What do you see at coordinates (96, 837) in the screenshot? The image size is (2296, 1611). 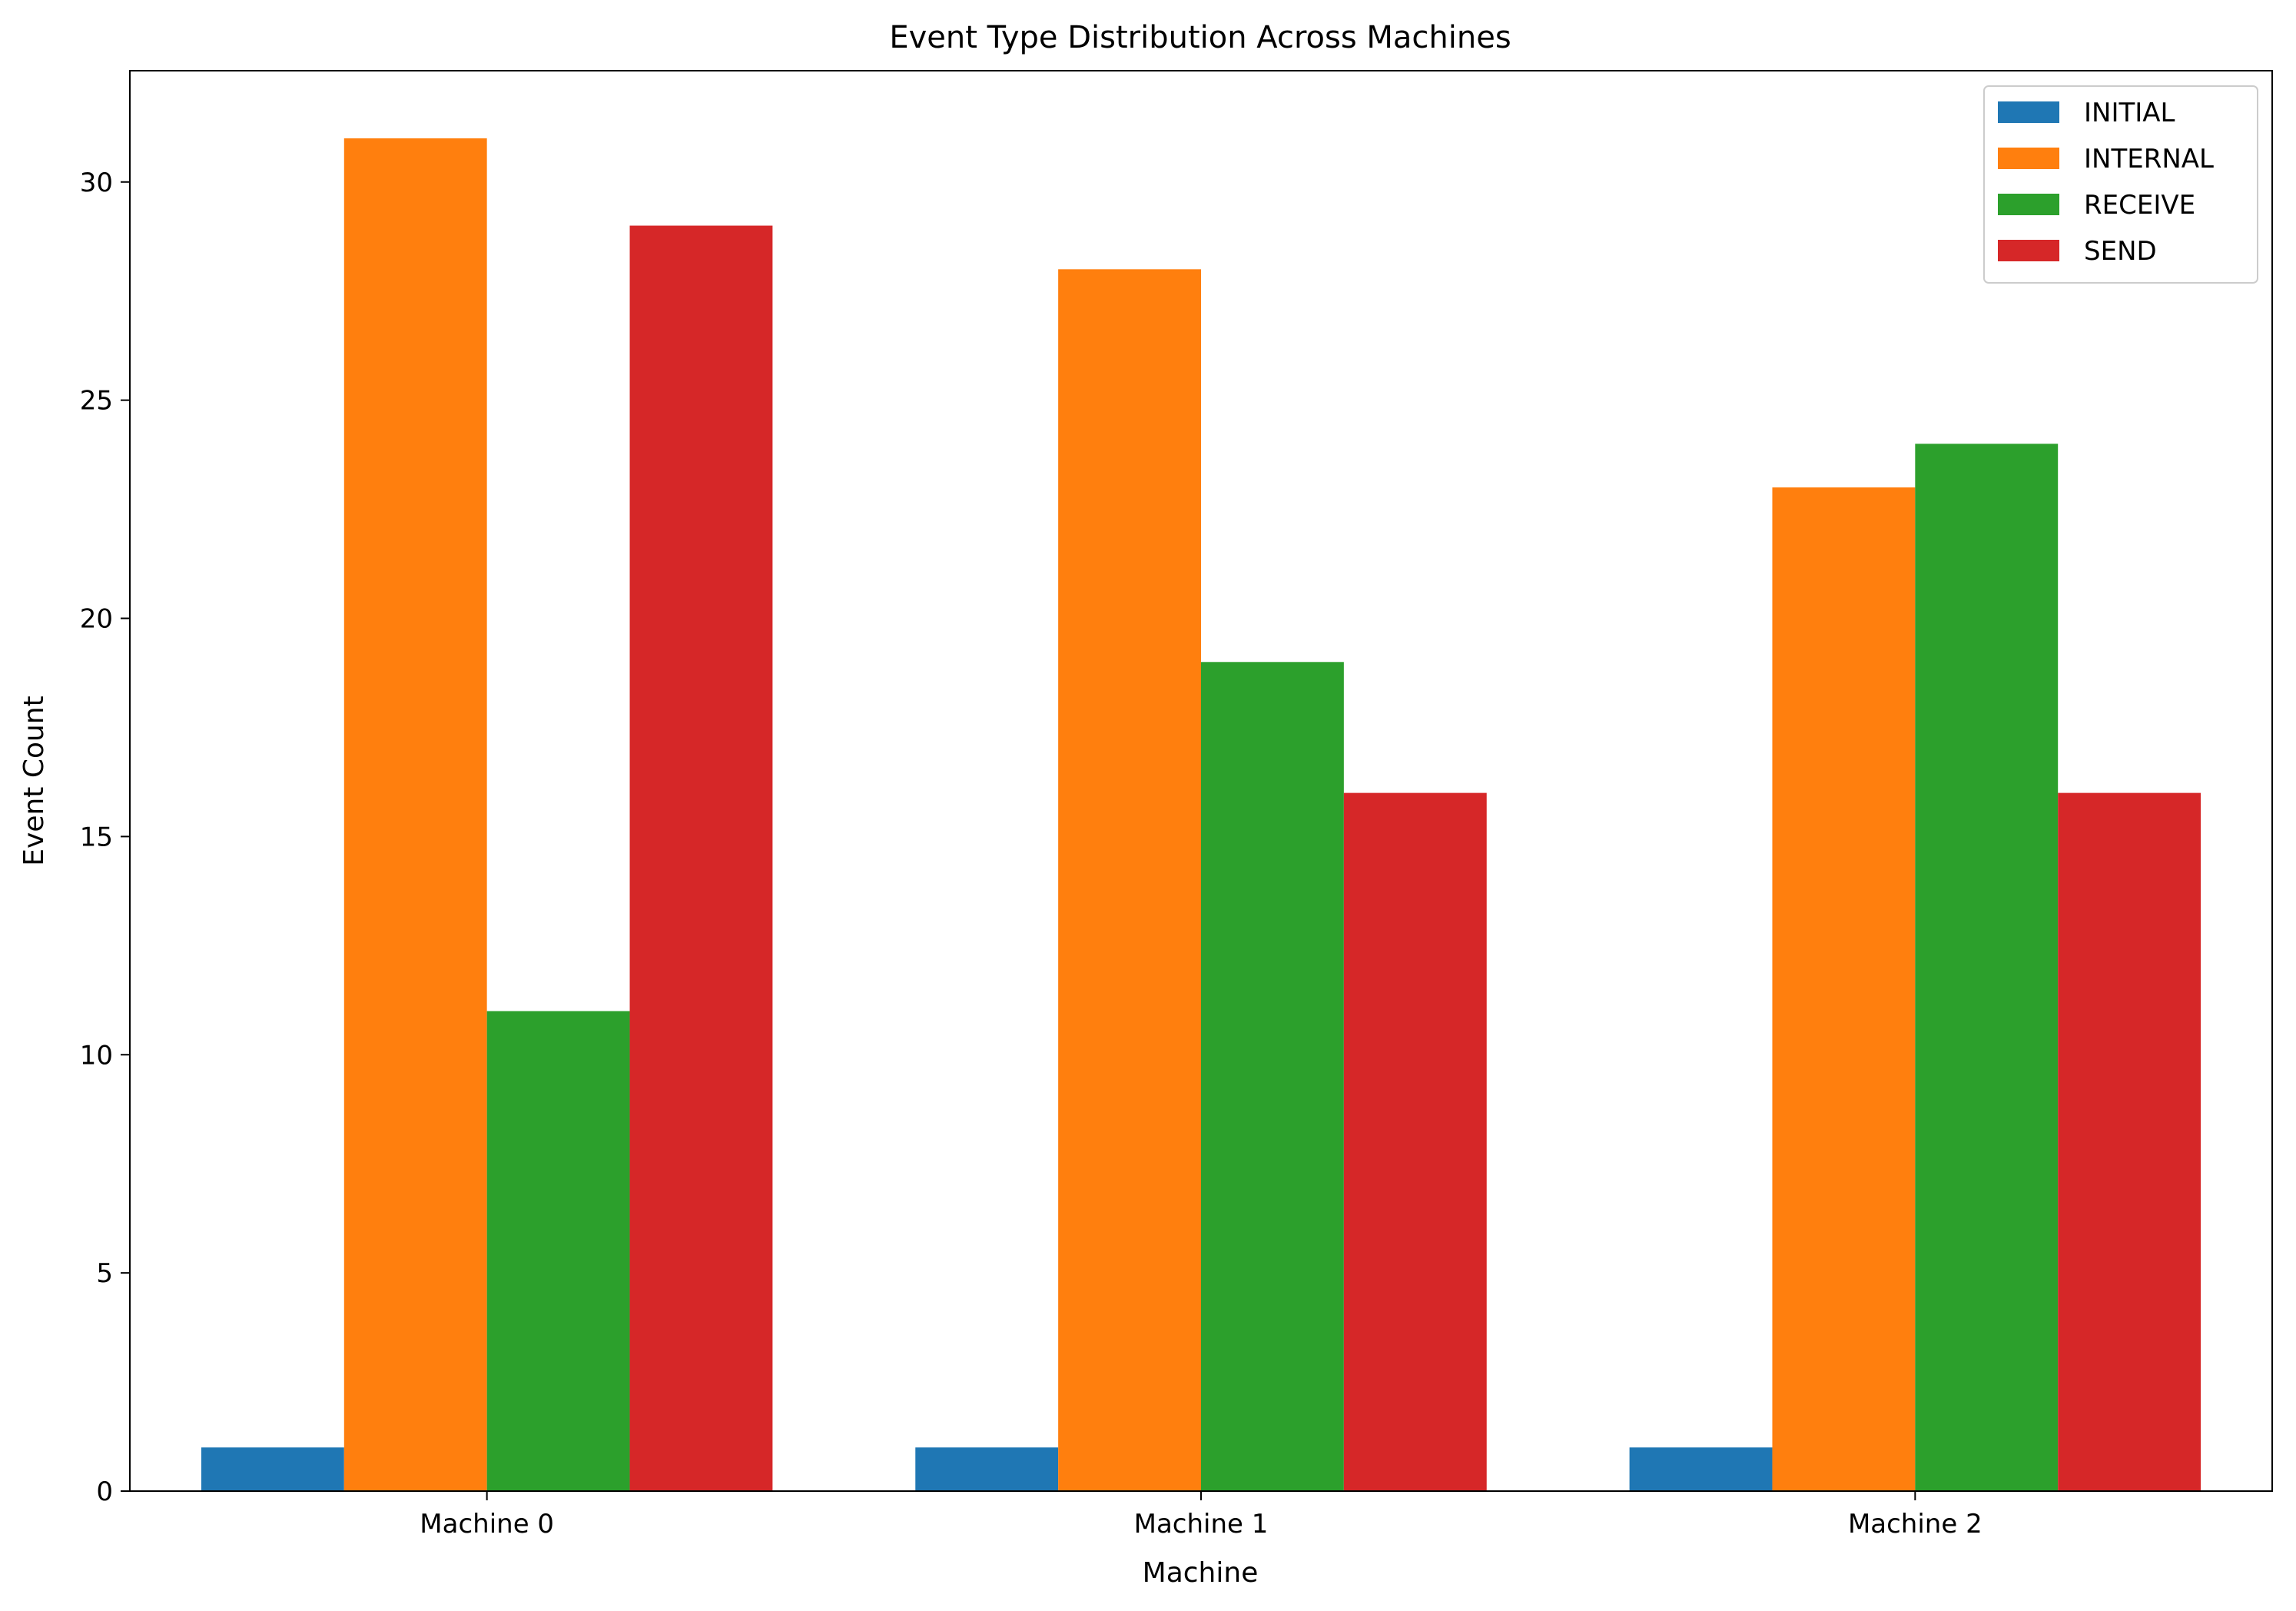 I see `y-tick-label: 15` at bounding box center [96, 837].